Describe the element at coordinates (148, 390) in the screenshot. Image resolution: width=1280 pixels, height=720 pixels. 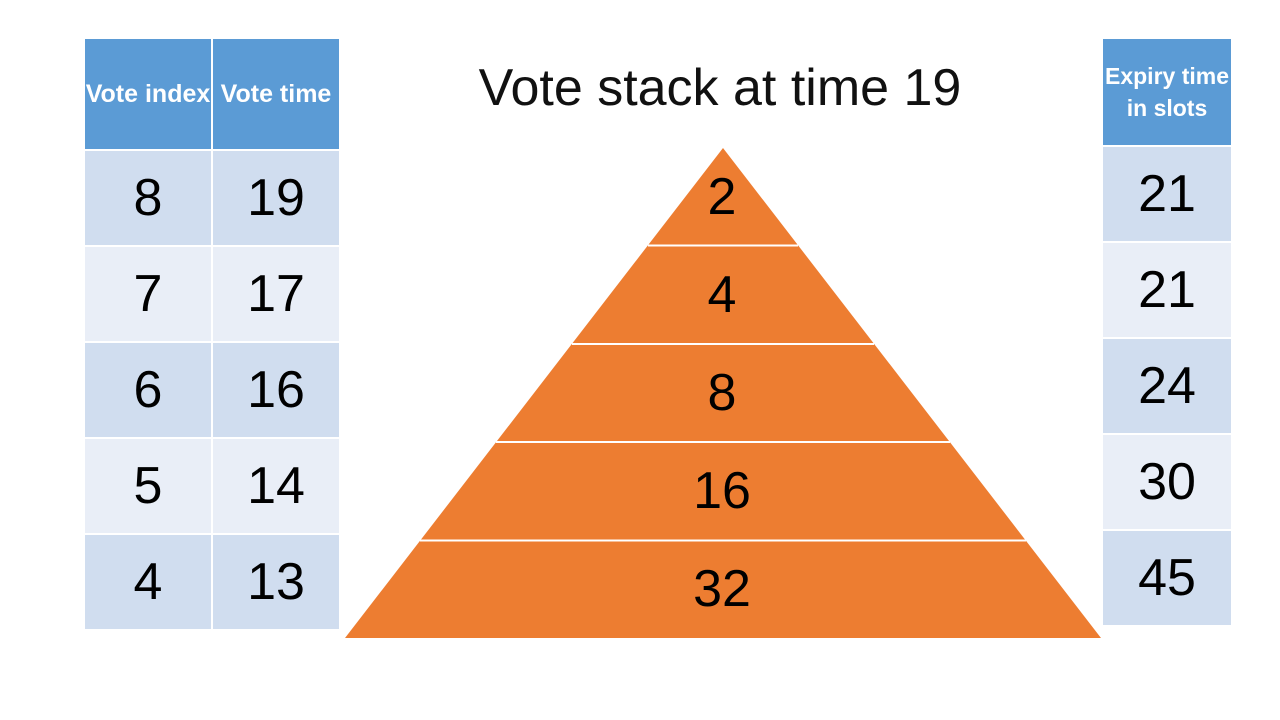
I see `vote-index-cell: 6` at that location.